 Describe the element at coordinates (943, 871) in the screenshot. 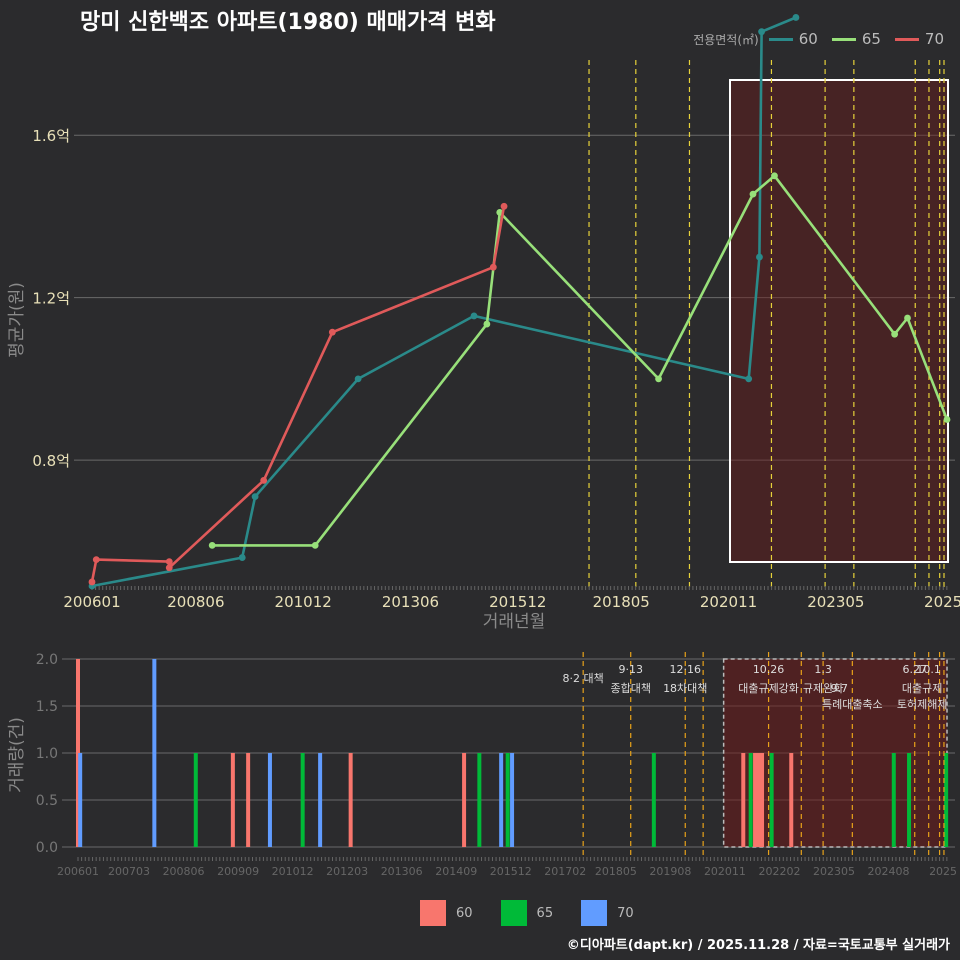

I see `bar-x-tick-label: 2025` at that location.